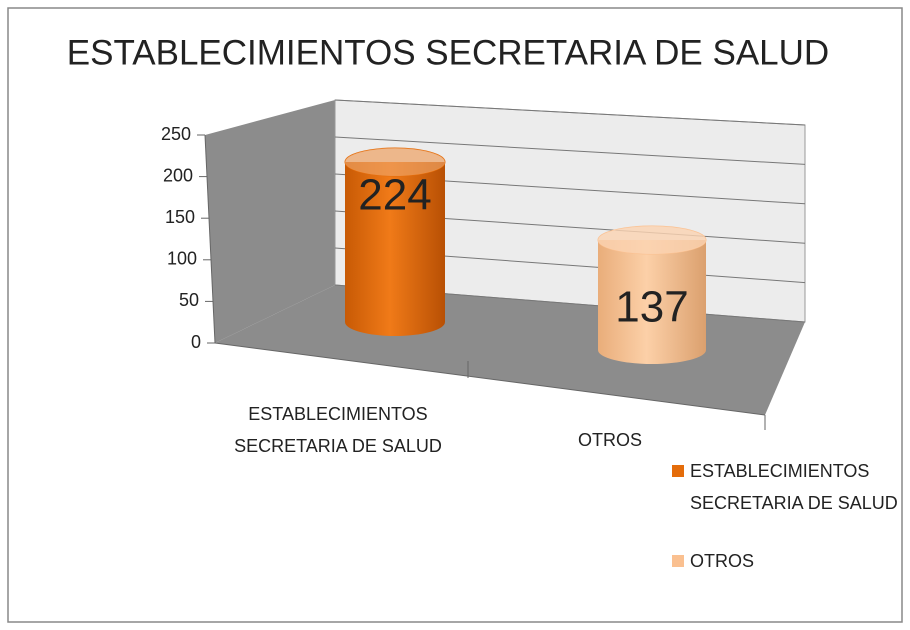  I want to click on y-axis, so click(210, 239).